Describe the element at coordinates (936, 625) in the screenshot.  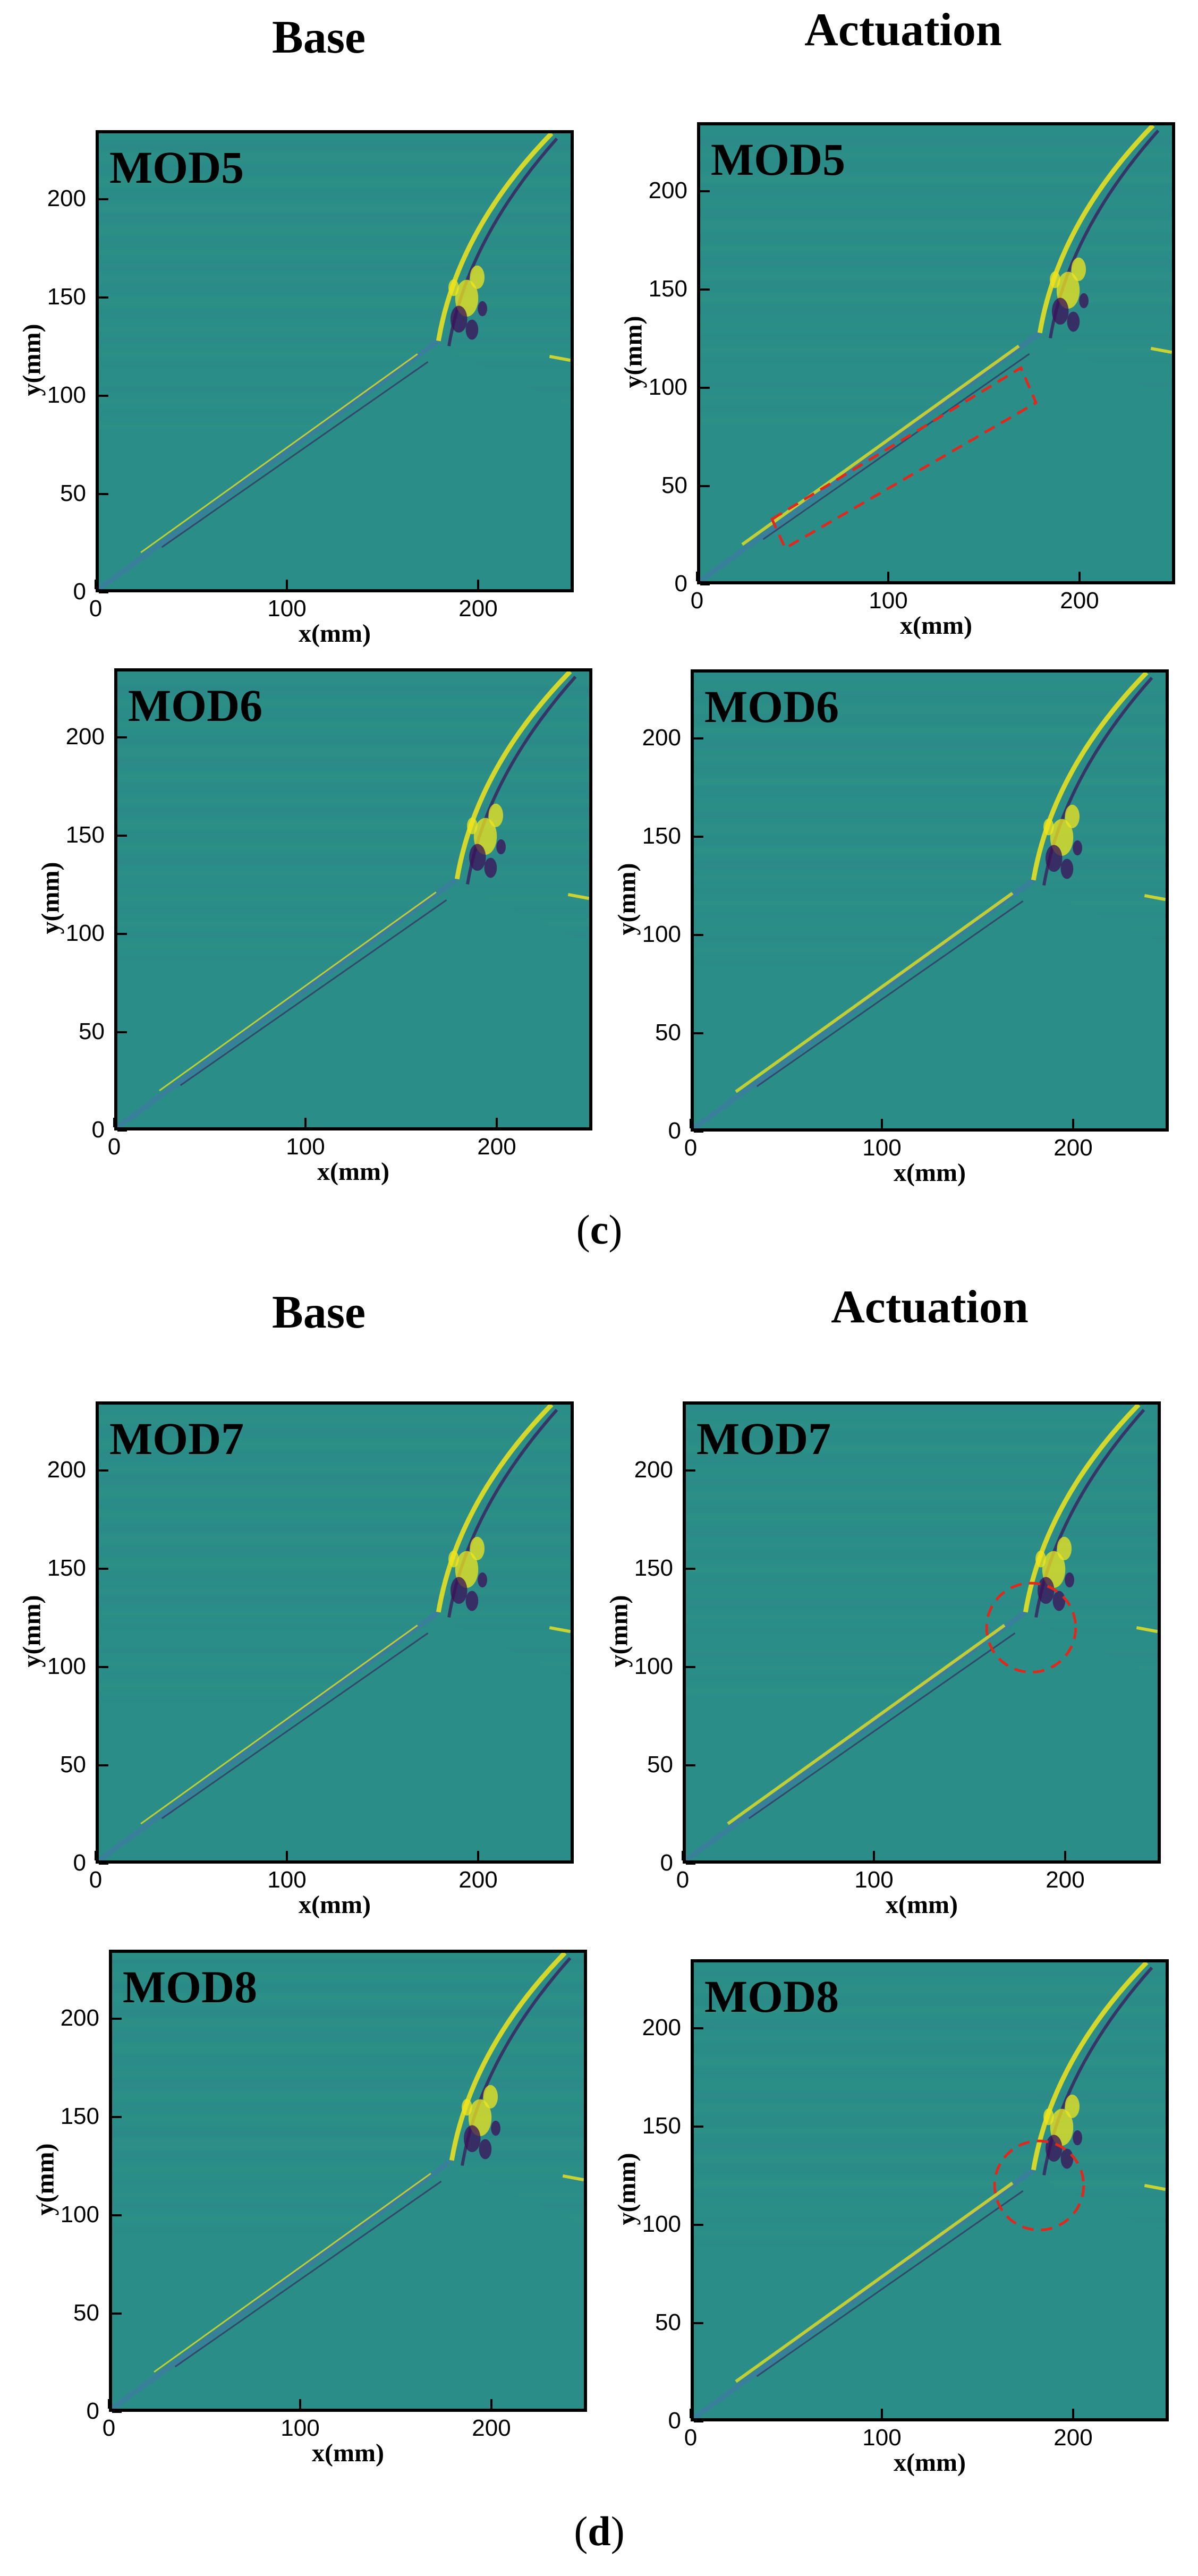
I see `x-axis-label: x(mm)` at that location.